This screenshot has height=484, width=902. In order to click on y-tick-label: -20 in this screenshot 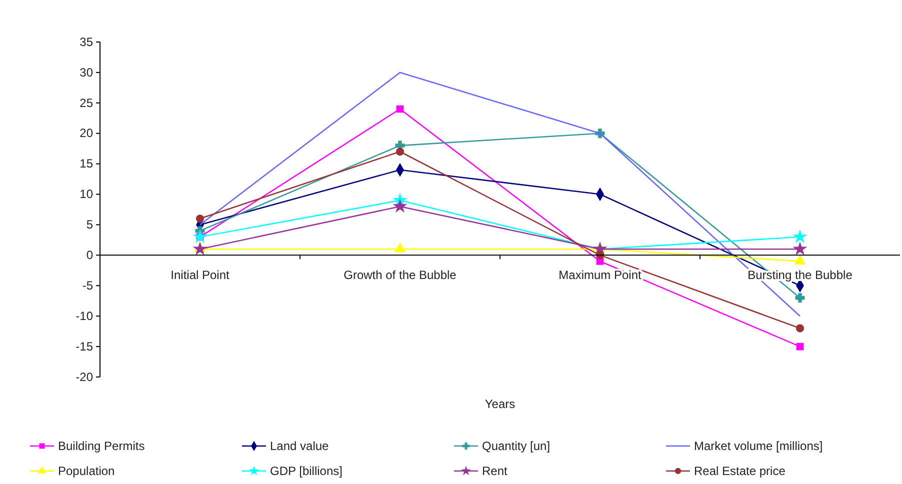, I will do `click(85, 377)`.